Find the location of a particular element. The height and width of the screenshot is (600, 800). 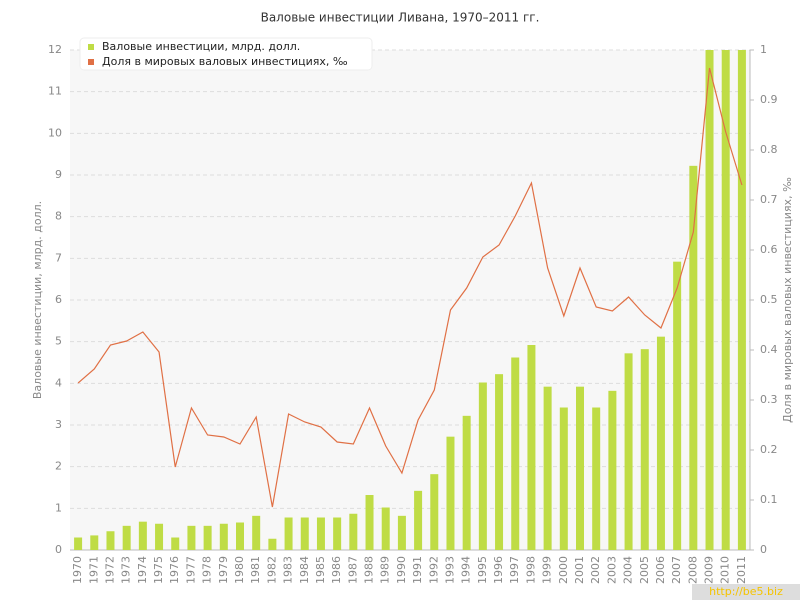

x-tick-label: 1989 is located at coordinates (385, 570).